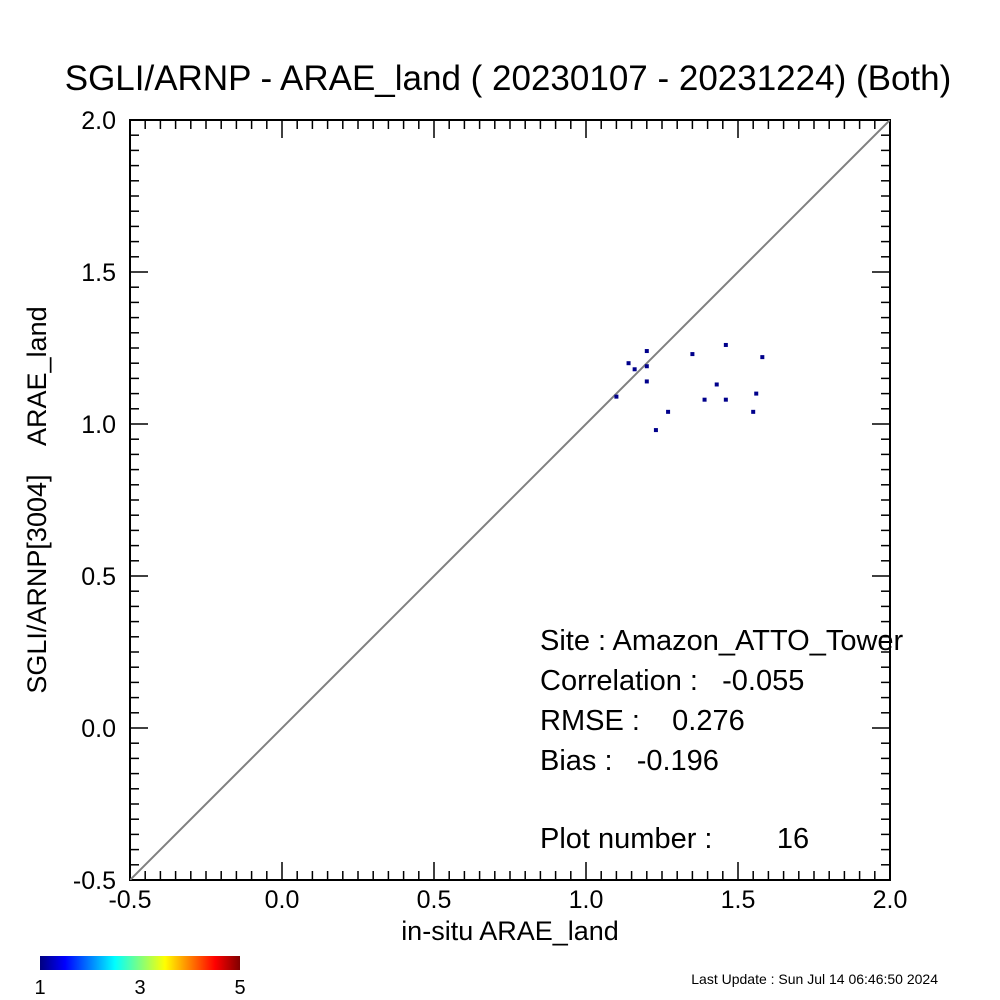  What do you see at coordinates (282, 900) in the screenshot?
I see `x-tick-label: 0.0` at bounding box center [282, 900].